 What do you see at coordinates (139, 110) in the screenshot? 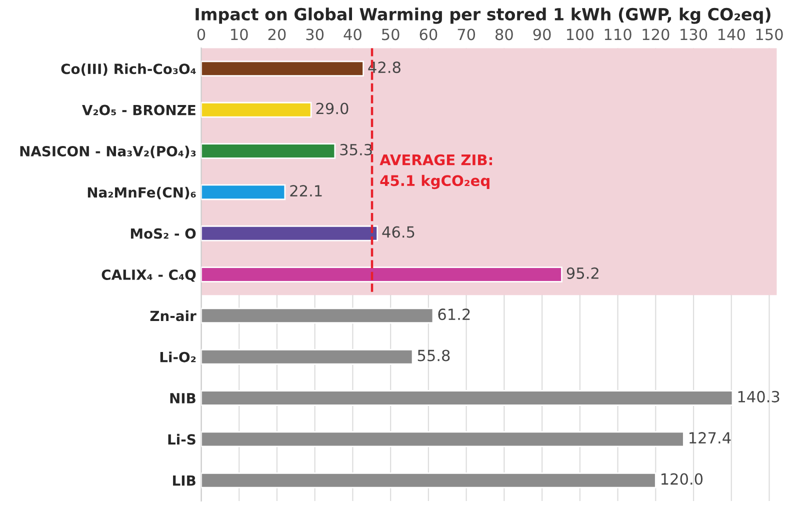
I see `y-tick-label: V₂O₅ - BRONZE` at bounding box center [139, 110].